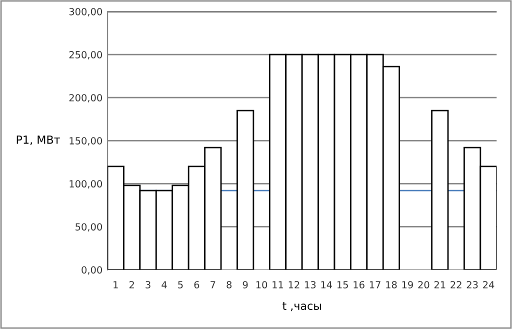  I want to click on x-tick-label: 22, so click(456, 284).